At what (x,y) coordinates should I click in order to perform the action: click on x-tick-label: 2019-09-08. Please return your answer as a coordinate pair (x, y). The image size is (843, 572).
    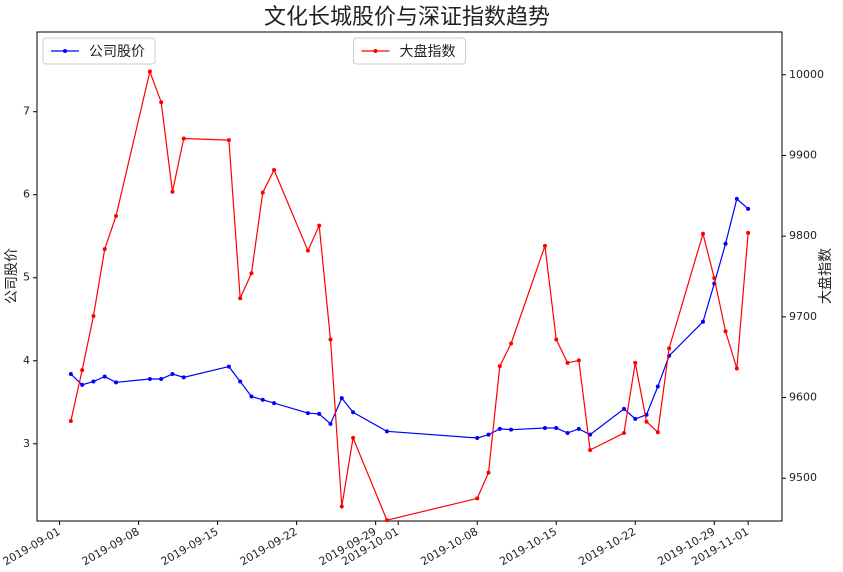
    Looking at the image, I should click on (111, 546).